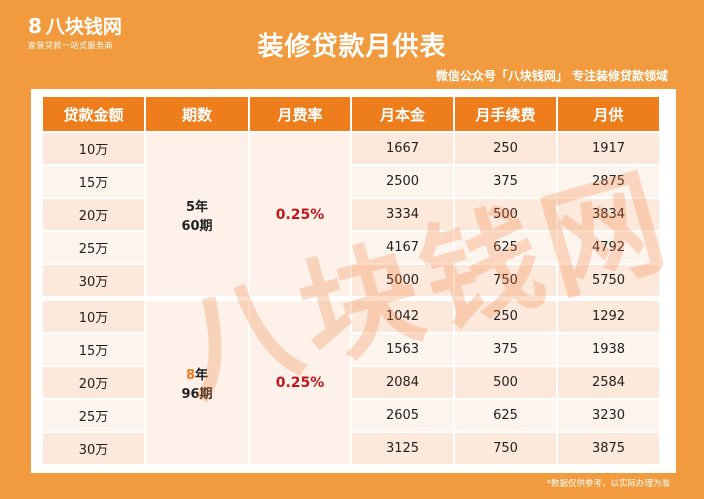  I want to click on header-term: 期数, so click(198, 114).